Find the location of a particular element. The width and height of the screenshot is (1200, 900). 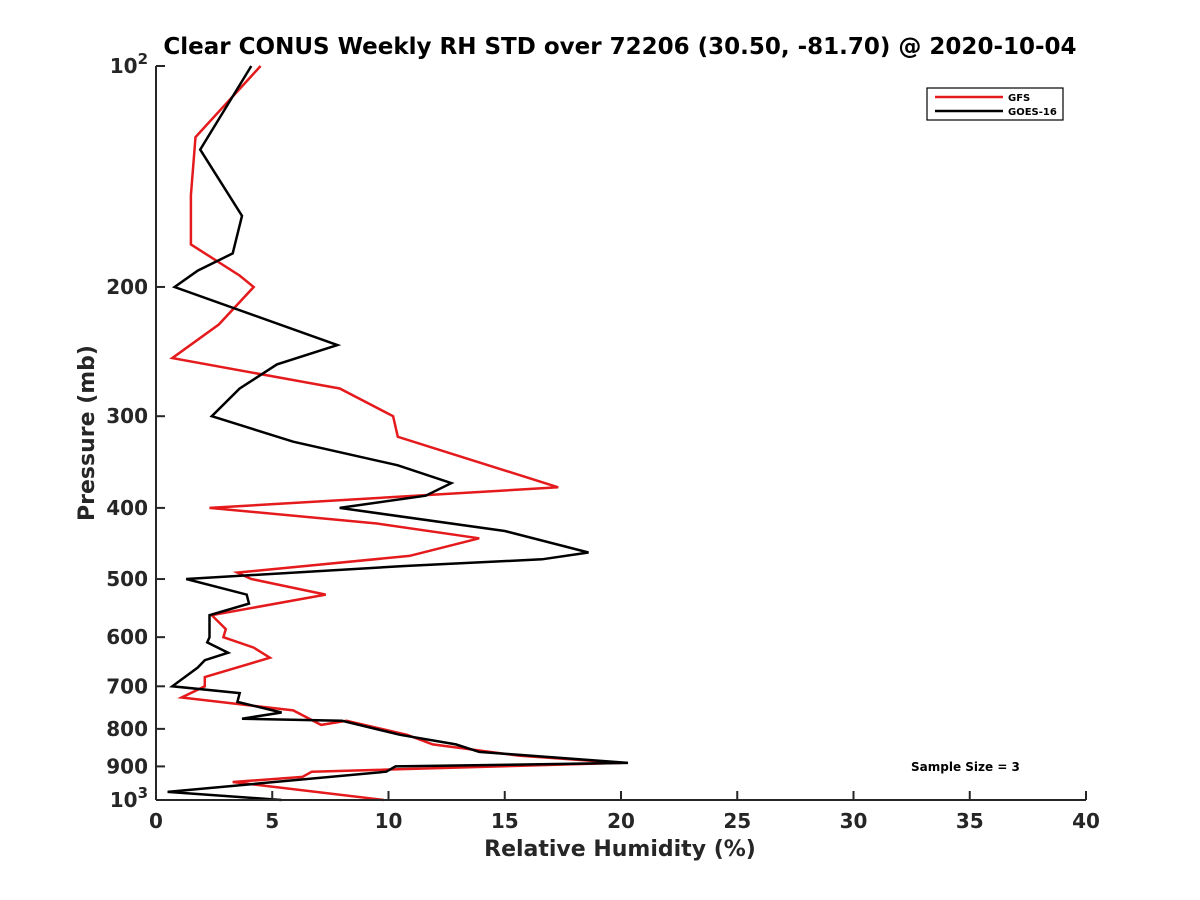

x-axis-ticks: 0 5 10 15 20 25 30 35 40 is located at coordinates (624, 812).